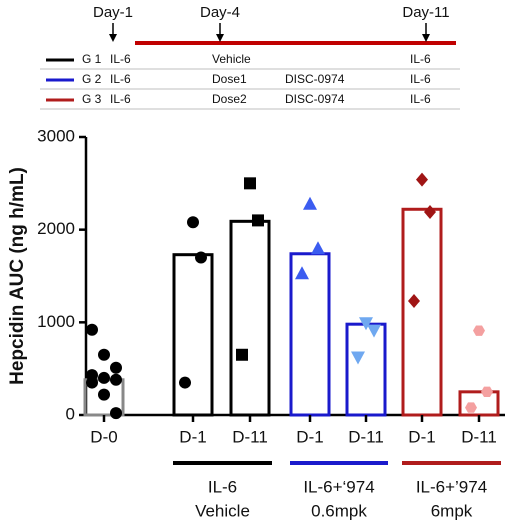 The image size is (520, 527). Describe the element at coordinates (222, 486) in the screenshot. I see `group-label: IL-6` at that location.